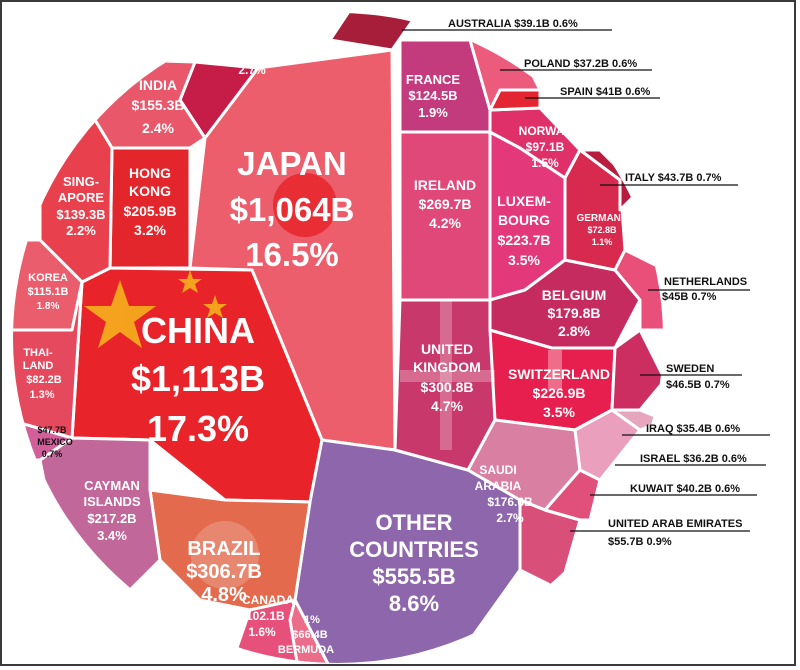 The height and width of the screenshot is (670, 800). What do you see at coordinates (605, 92) in the screenshot?
I see `spain-callout: SPAIN $41B 0.6%` at bounding box center [605, 92].